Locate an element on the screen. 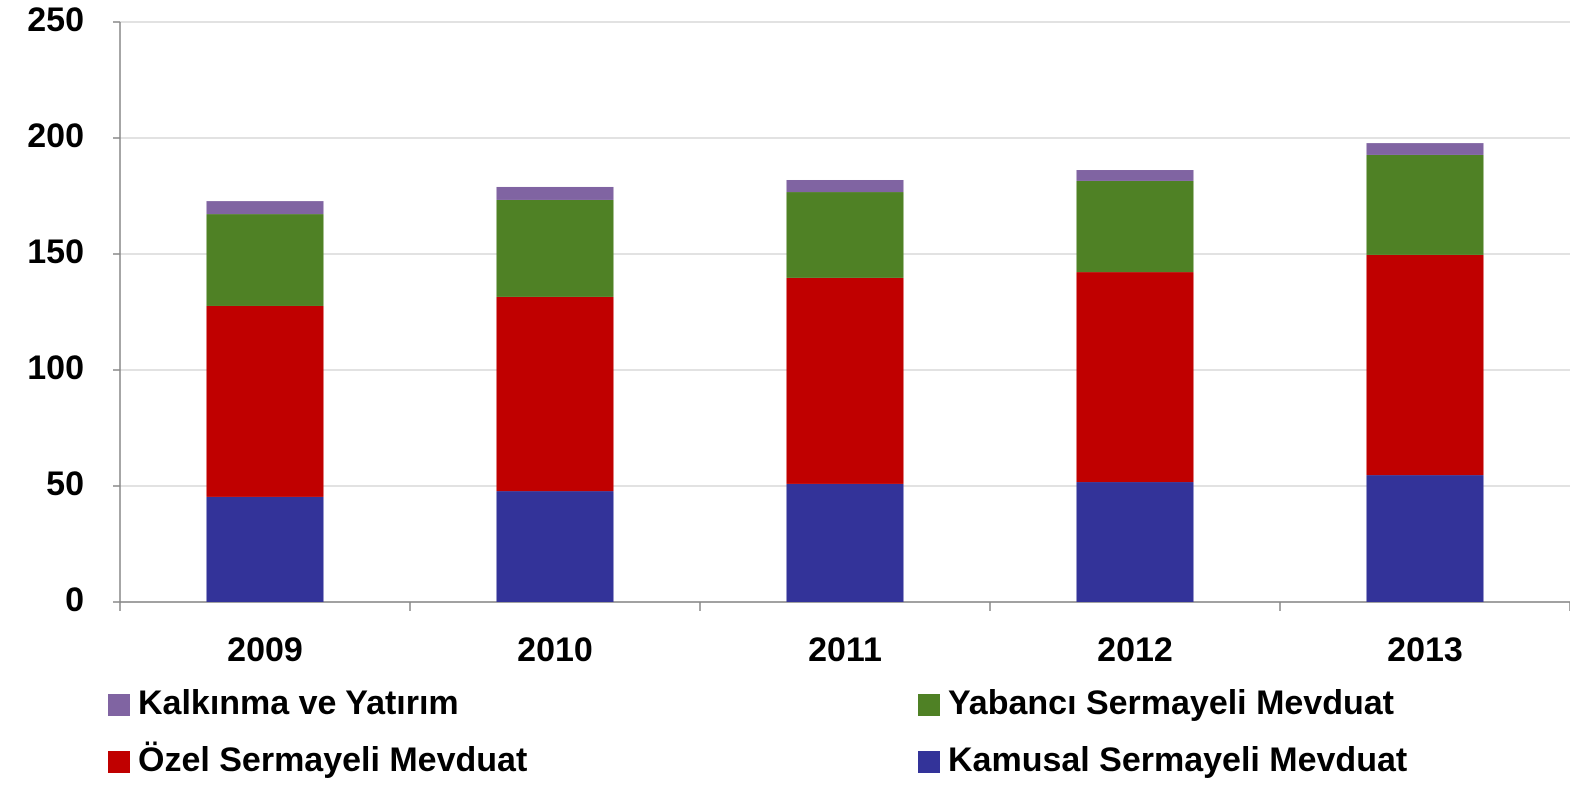  x-tick-label: 2011 is located at coordinates (845, 650).